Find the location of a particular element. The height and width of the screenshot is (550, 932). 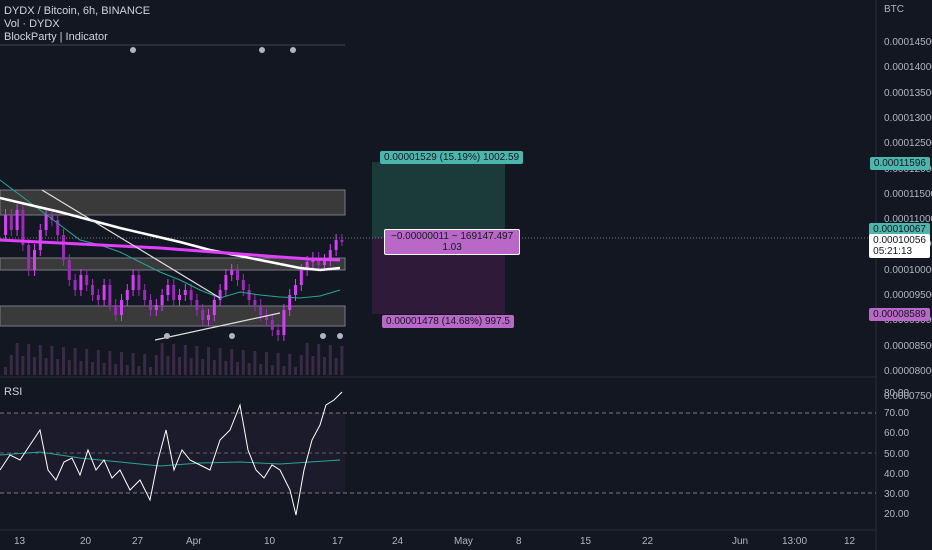

rsi-tick-label: 50.00 is located at coordinates (897, 454).